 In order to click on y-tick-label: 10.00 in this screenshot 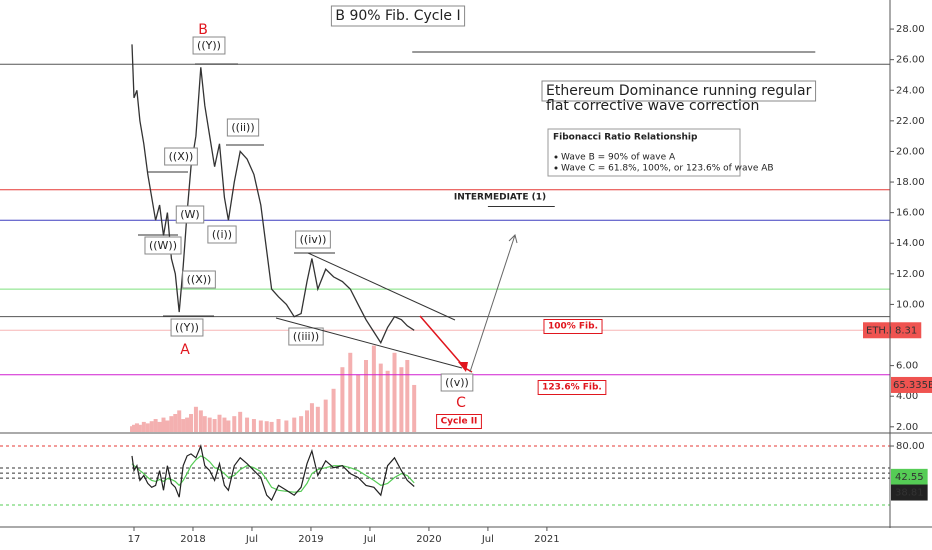, I will do `click(910, 304)`.